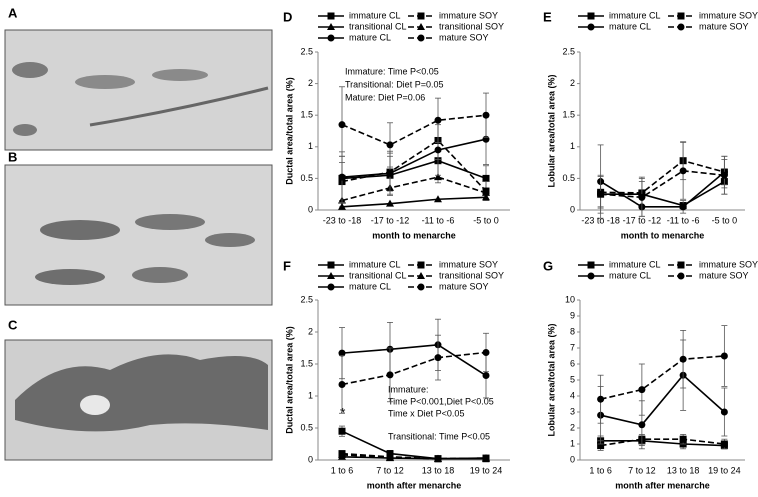  I want to click on legend-label: transitional SOY, so click(471, 275).